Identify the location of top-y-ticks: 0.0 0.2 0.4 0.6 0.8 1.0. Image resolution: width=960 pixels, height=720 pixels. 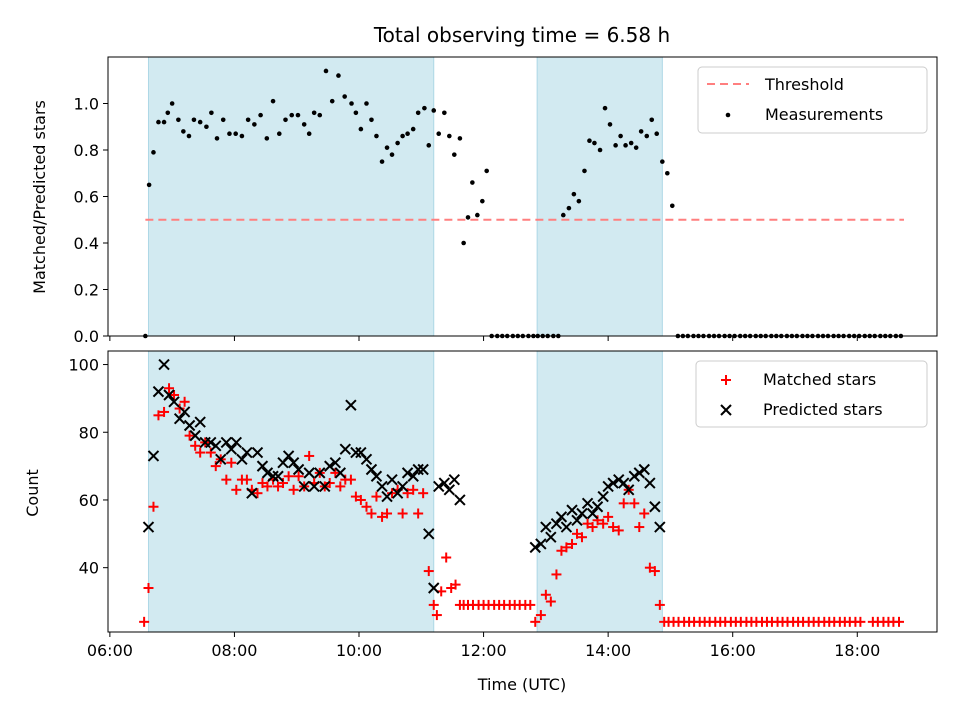
(91, 220).